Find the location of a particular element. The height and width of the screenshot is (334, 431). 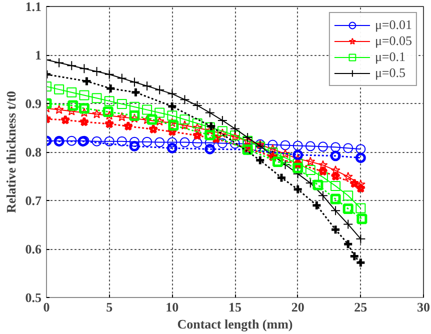

y-tick-label: 0.6 is located at coordinates (33, 249).